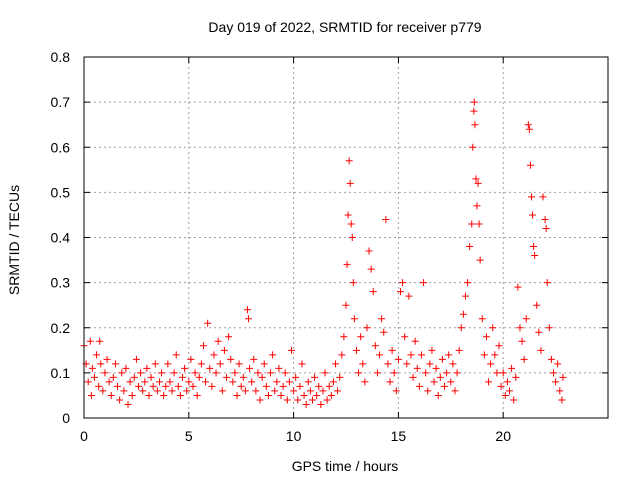 This screenshot has height=480, width=640. Describe the element at coordinates (61, 147) in the screenshot. I see `y-tick-label: 0.6` at that location.